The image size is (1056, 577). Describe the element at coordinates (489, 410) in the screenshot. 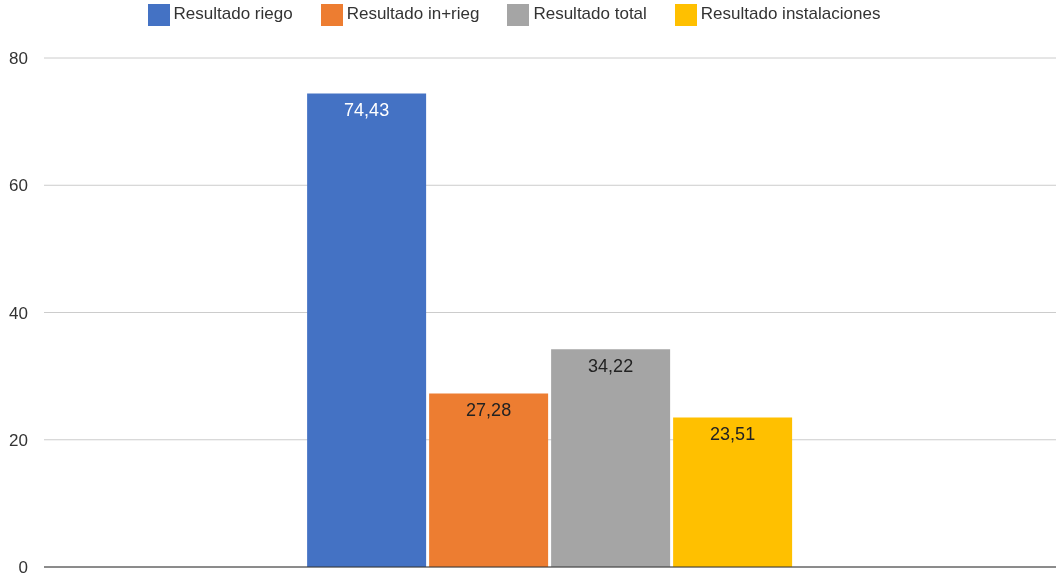

I see `data-label: 27,28` at that location.